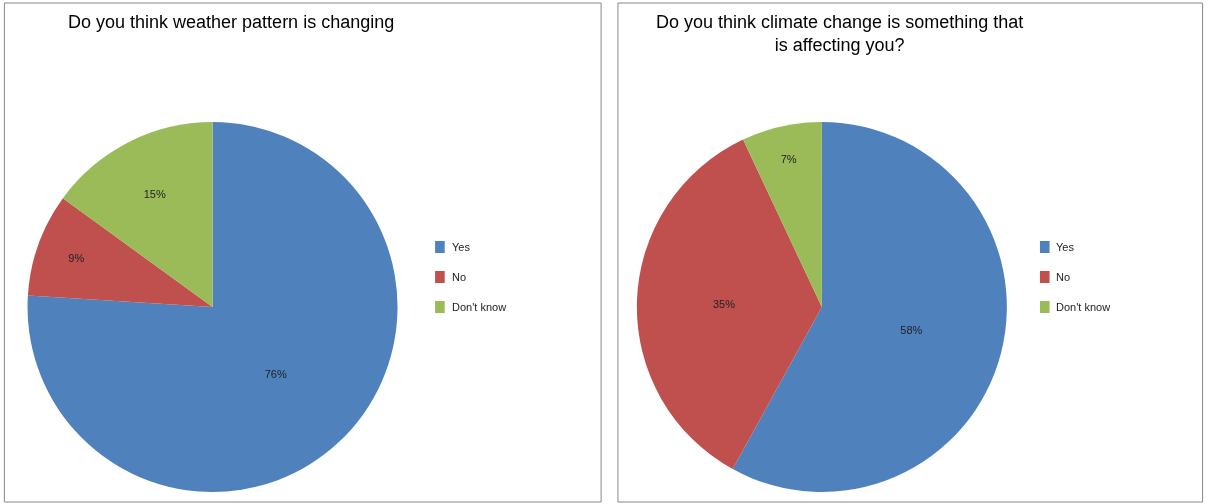 This screenshot has height=504, width=1207. Describe the element at coordinates (788, 158) in the screenshot. I see `data-label: 7%` at that location.